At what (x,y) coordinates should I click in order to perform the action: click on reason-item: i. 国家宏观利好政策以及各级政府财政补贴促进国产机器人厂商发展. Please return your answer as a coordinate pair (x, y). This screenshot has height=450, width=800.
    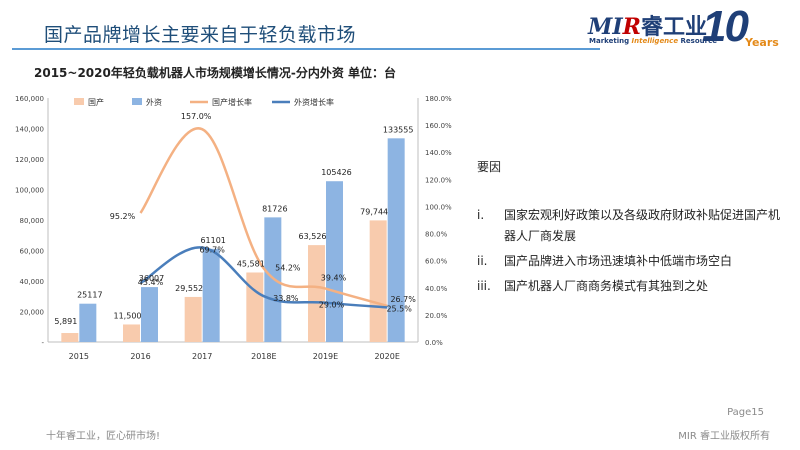
    Looking at the image, I should click on (632, 226).